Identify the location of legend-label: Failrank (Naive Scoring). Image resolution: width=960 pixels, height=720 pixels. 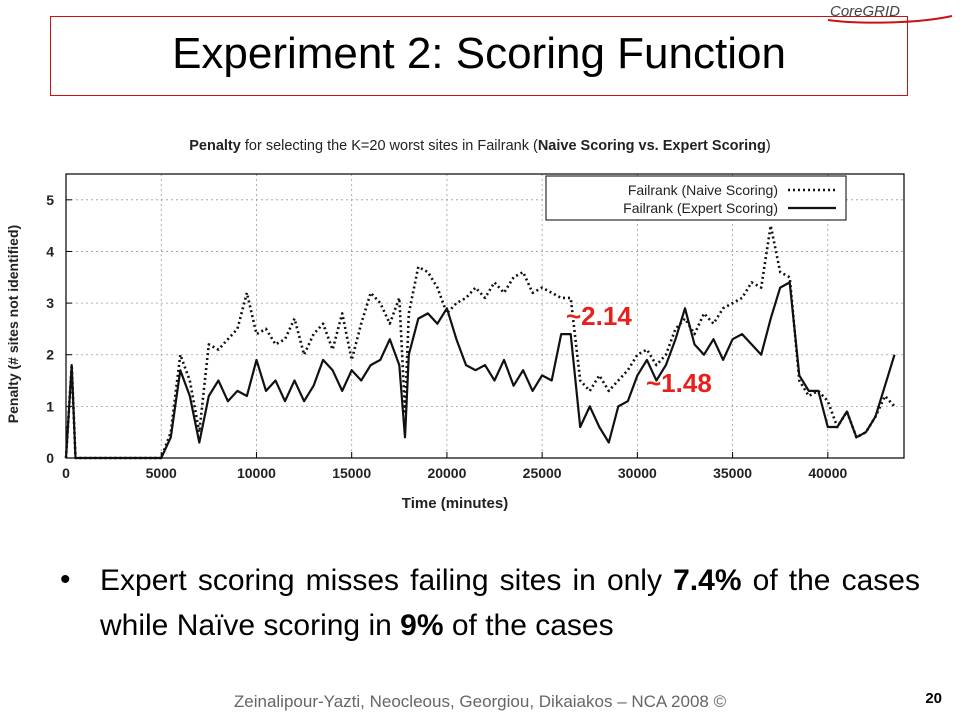
(703, 190).